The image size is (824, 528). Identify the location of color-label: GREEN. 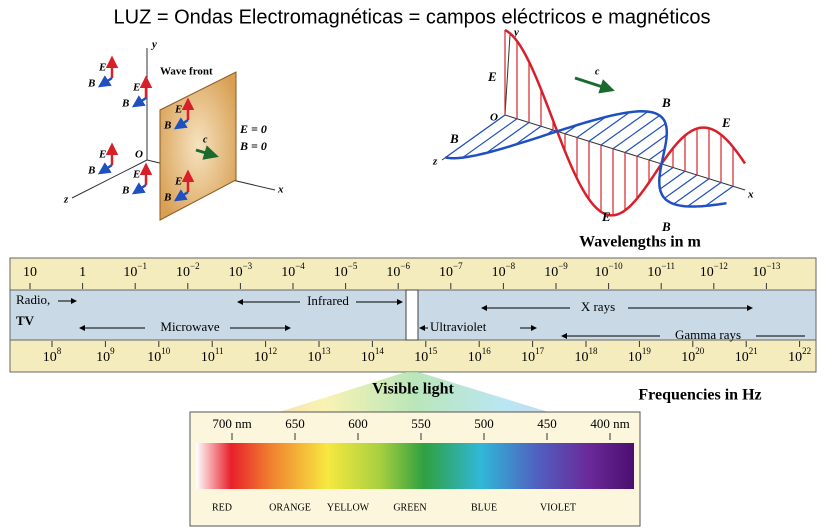
(409, 507).